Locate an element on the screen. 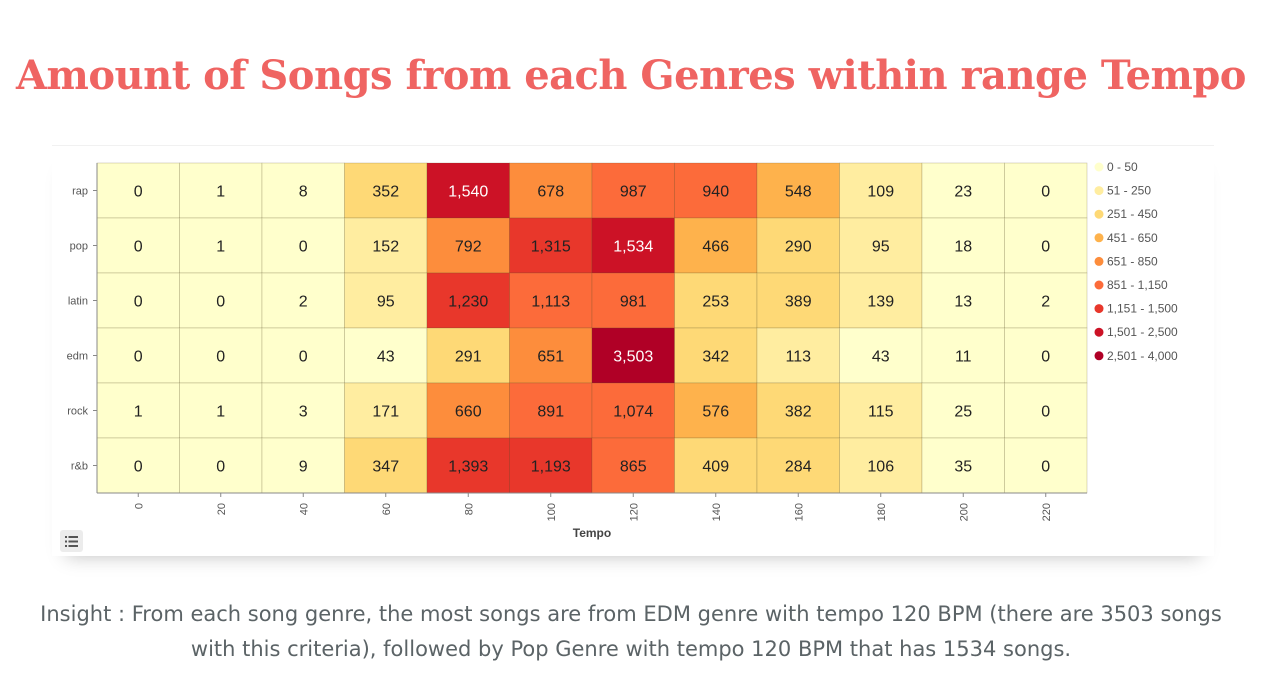 This screenshot has width=1262, height=684. cell-value-label: 1,113 is located at coordinates (550, 302).